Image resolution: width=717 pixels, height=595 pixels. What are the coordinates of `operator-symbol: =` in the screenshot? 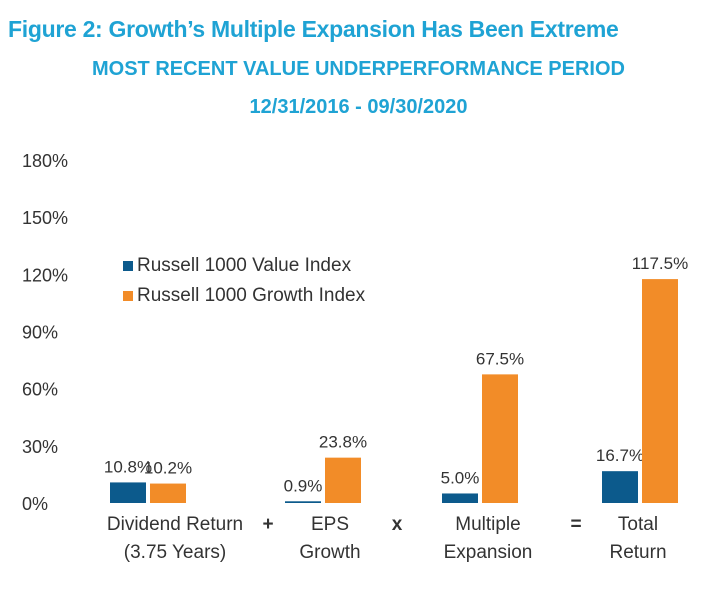 It's located at (575, 524).